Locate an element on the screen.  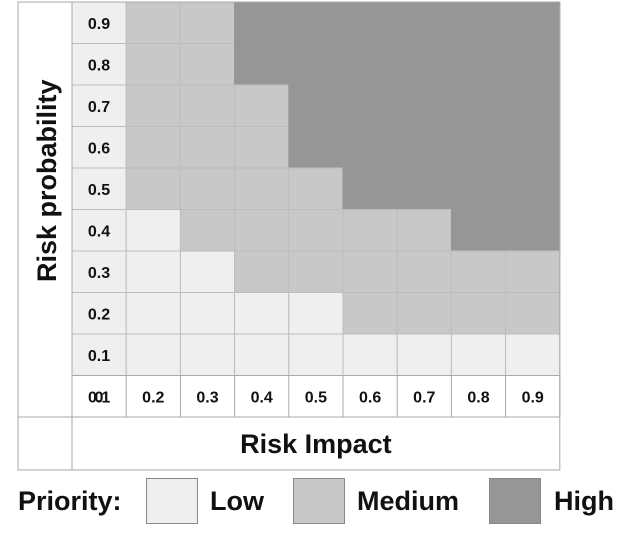
y-tick-label: 0.9 is located at coordinates (99, 24).